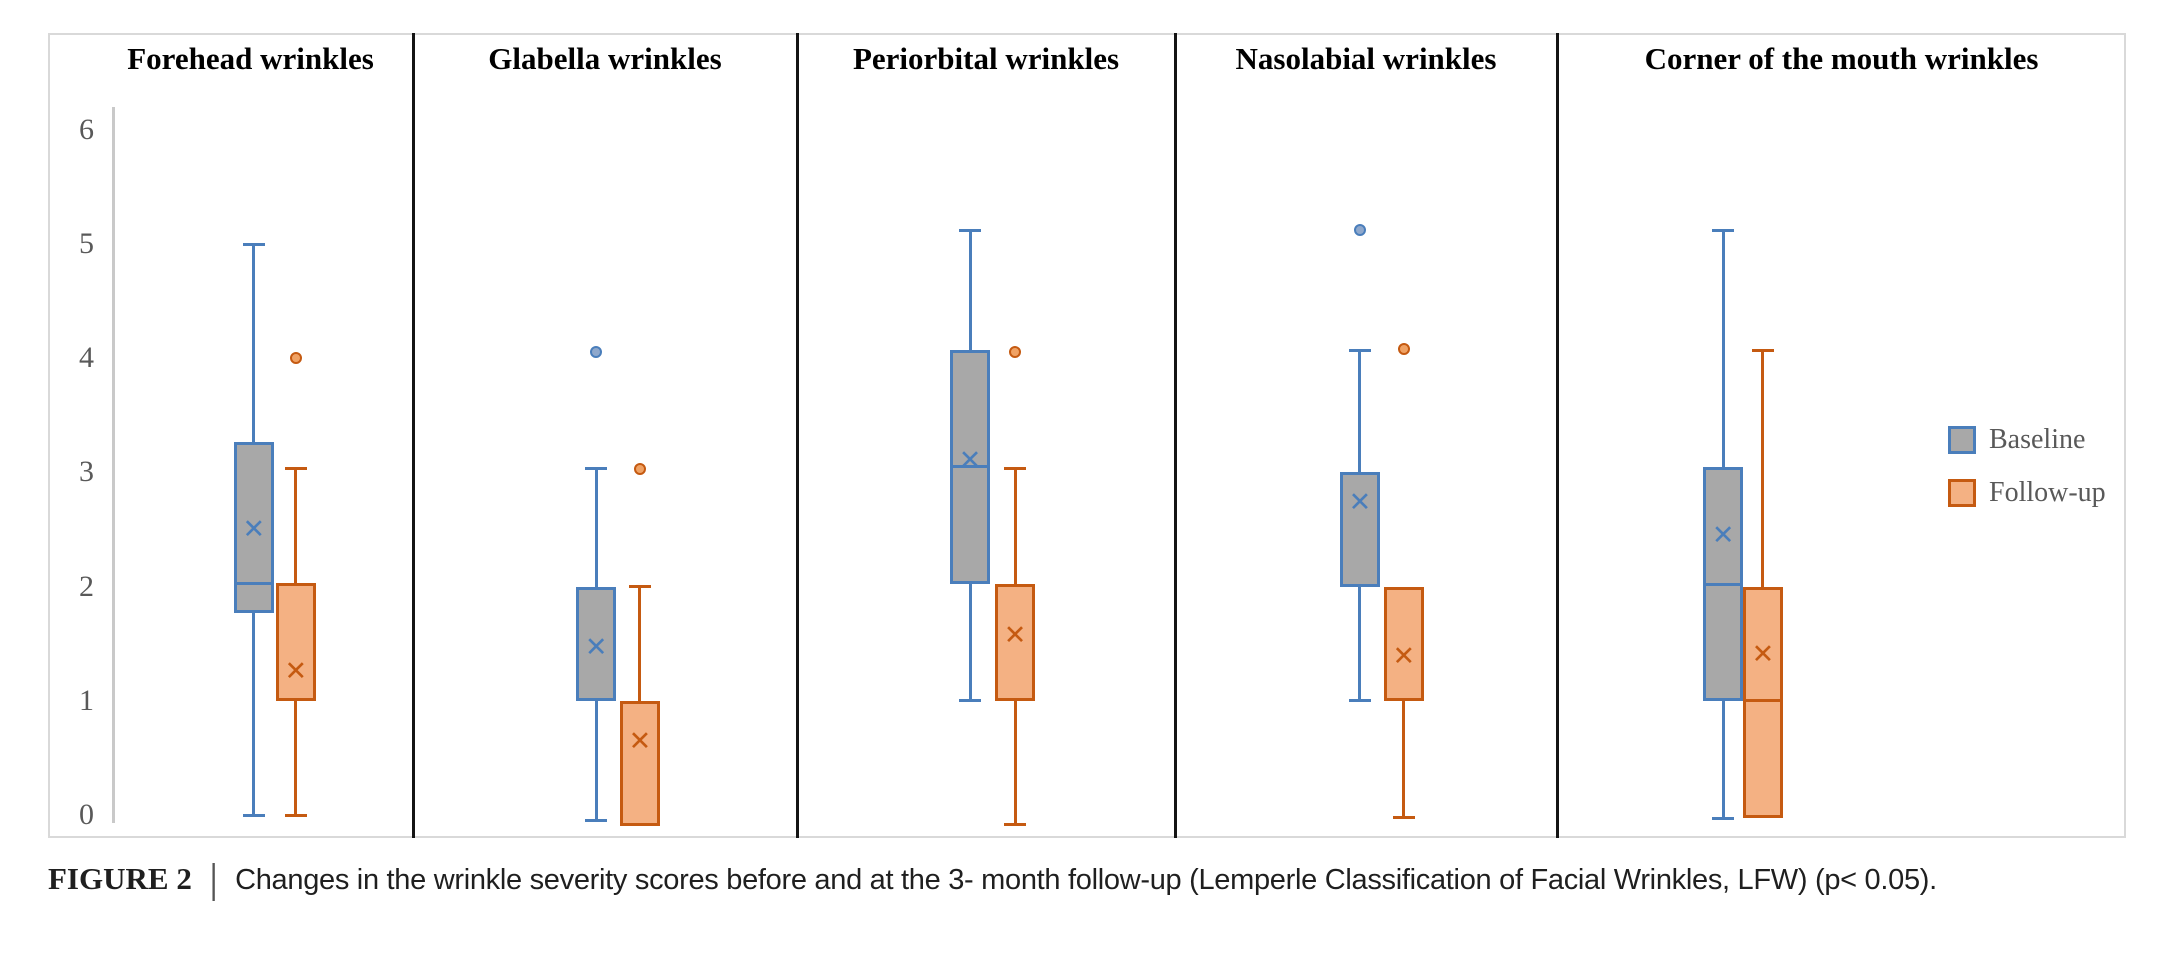 This screenshot has width=2159, height=962. I want to click on nasolabial-wrinkles-baseline-lower-whisker-cap, so click(1359, 701).